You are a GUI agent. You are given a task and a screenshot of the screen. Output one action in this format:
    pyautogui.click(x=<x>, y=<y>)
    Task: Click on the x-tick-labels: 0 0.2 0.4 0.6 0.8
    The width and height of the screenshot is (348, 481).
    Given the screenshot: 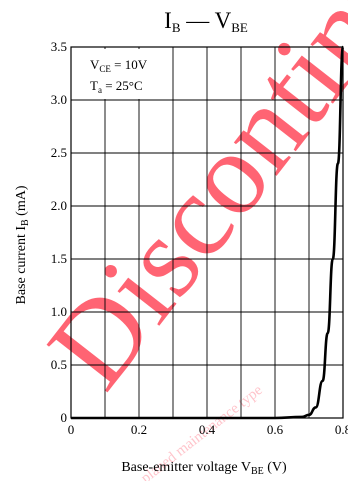 What is the action you would take?
    pyautogui.click(x=208, y=429)
    